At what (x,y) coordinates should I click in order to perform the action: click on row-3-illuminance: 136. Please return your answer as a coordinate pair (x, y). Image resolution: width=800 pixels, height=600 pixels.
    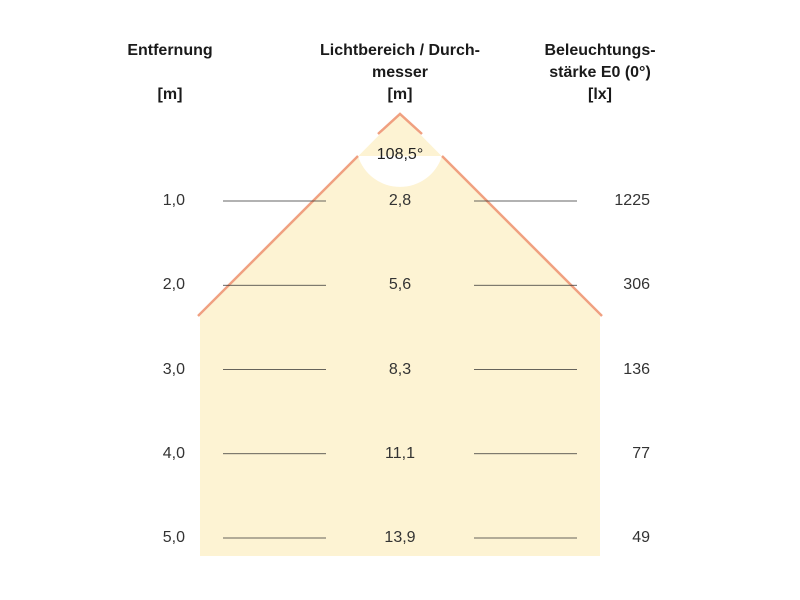
    Looking at the image, I should click on (636, 369).